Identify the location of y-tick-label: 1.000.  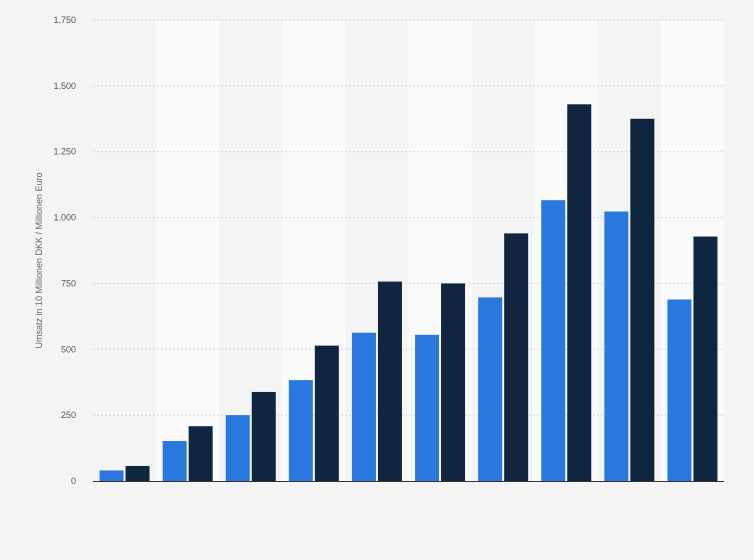
(64, 218).